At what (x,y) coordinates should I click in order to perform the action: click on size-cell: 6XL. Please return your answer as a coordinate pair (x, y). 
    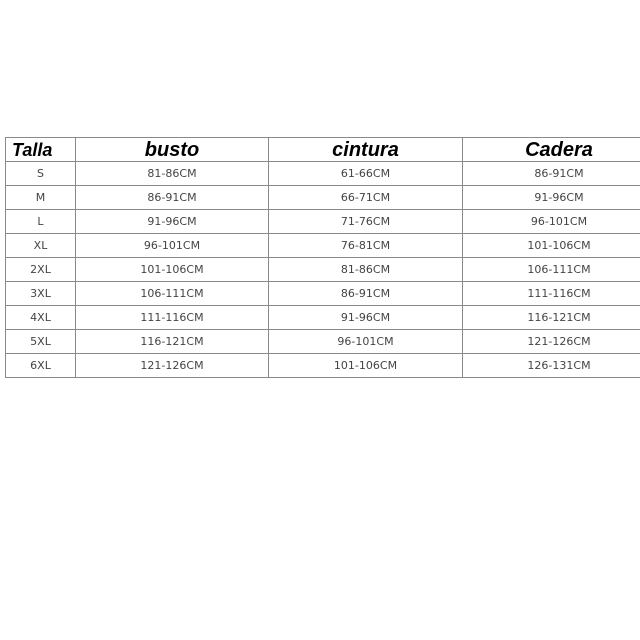
    Looking at the image, I should click on (40, 365).